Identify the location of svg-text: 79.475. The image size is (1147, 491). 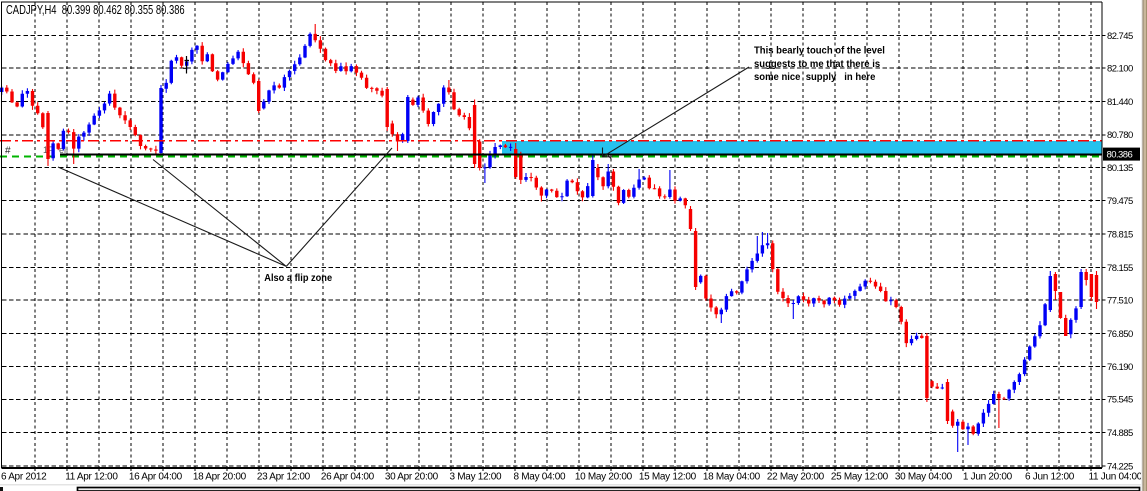
(1120, 201).